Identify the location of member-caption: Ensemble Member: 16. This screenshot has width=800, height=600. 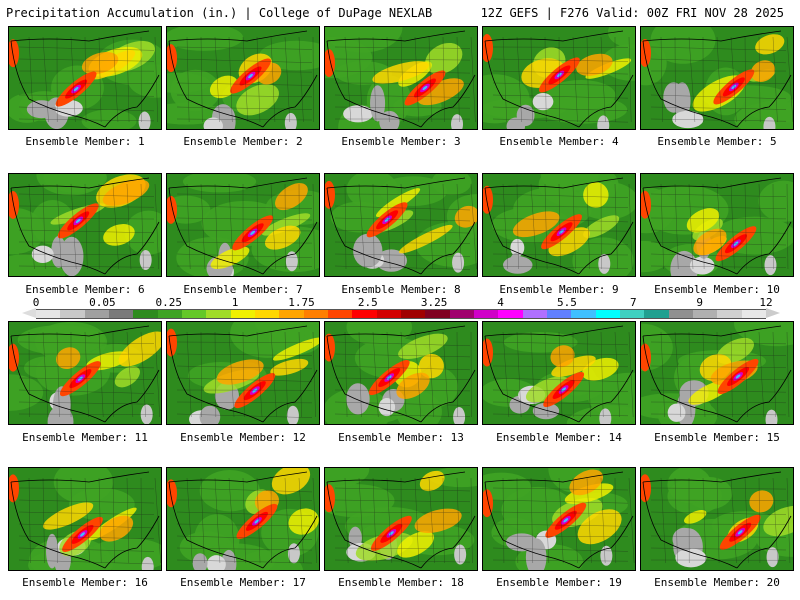
(85, 582).